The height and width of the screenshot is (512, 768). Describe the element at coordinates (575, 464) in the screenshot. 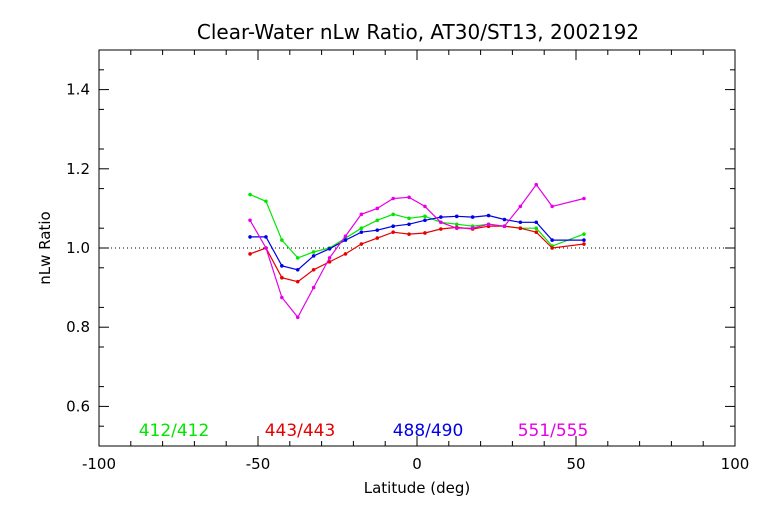

I see `x-tick-label: 50` at that location.